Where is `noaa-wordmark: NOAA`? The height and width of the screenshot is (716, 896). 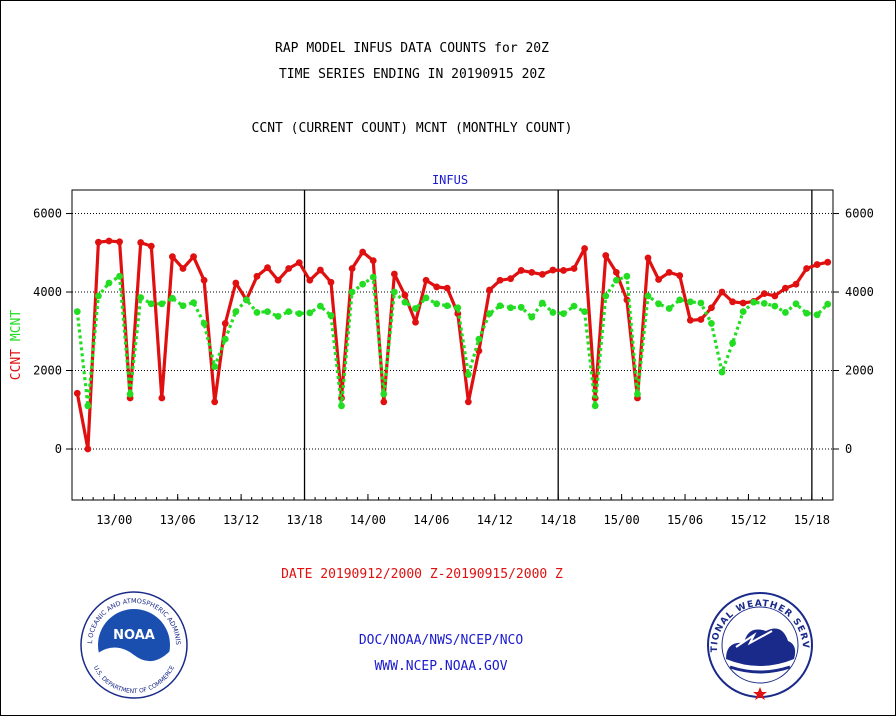 noaa-wordmark: NOAA is located at coordinates (134, 635).